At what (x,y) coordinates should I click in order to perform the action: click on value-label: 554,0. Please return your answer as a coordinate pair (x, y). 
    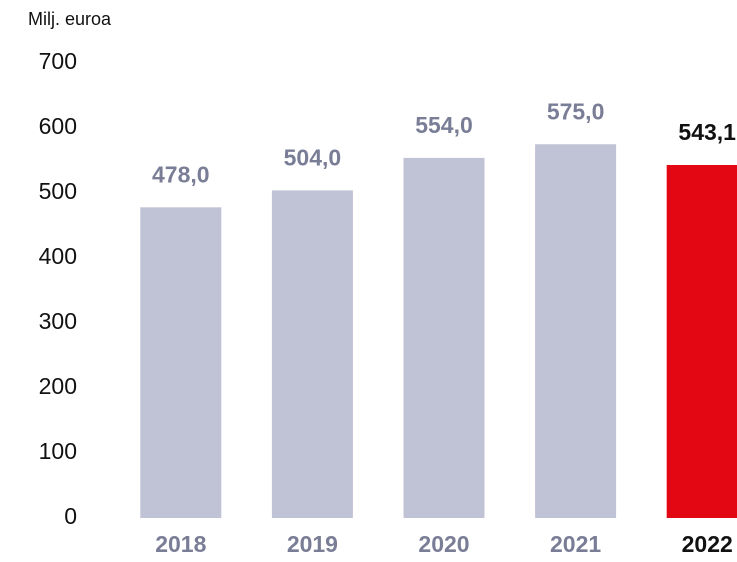
    Looking at the image, I should click on (444, 125).